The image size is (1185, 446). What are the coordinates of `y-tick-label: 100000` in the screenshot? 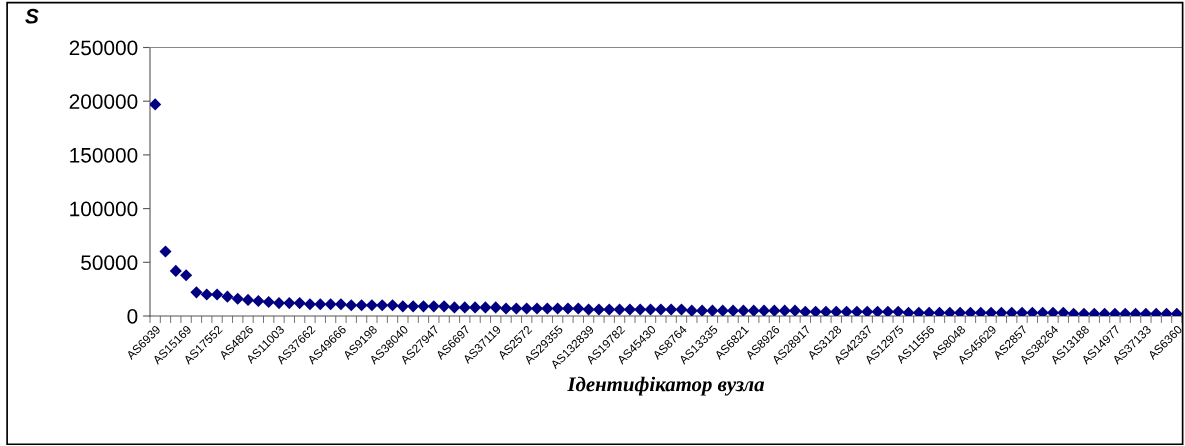 It's located at (104, 209).